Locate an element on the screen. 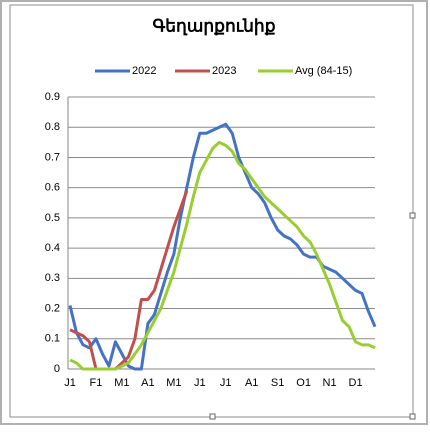 This screenshot has width=430, height=432. y-tick-label: 0.6 is located at coordinates (52, 188).